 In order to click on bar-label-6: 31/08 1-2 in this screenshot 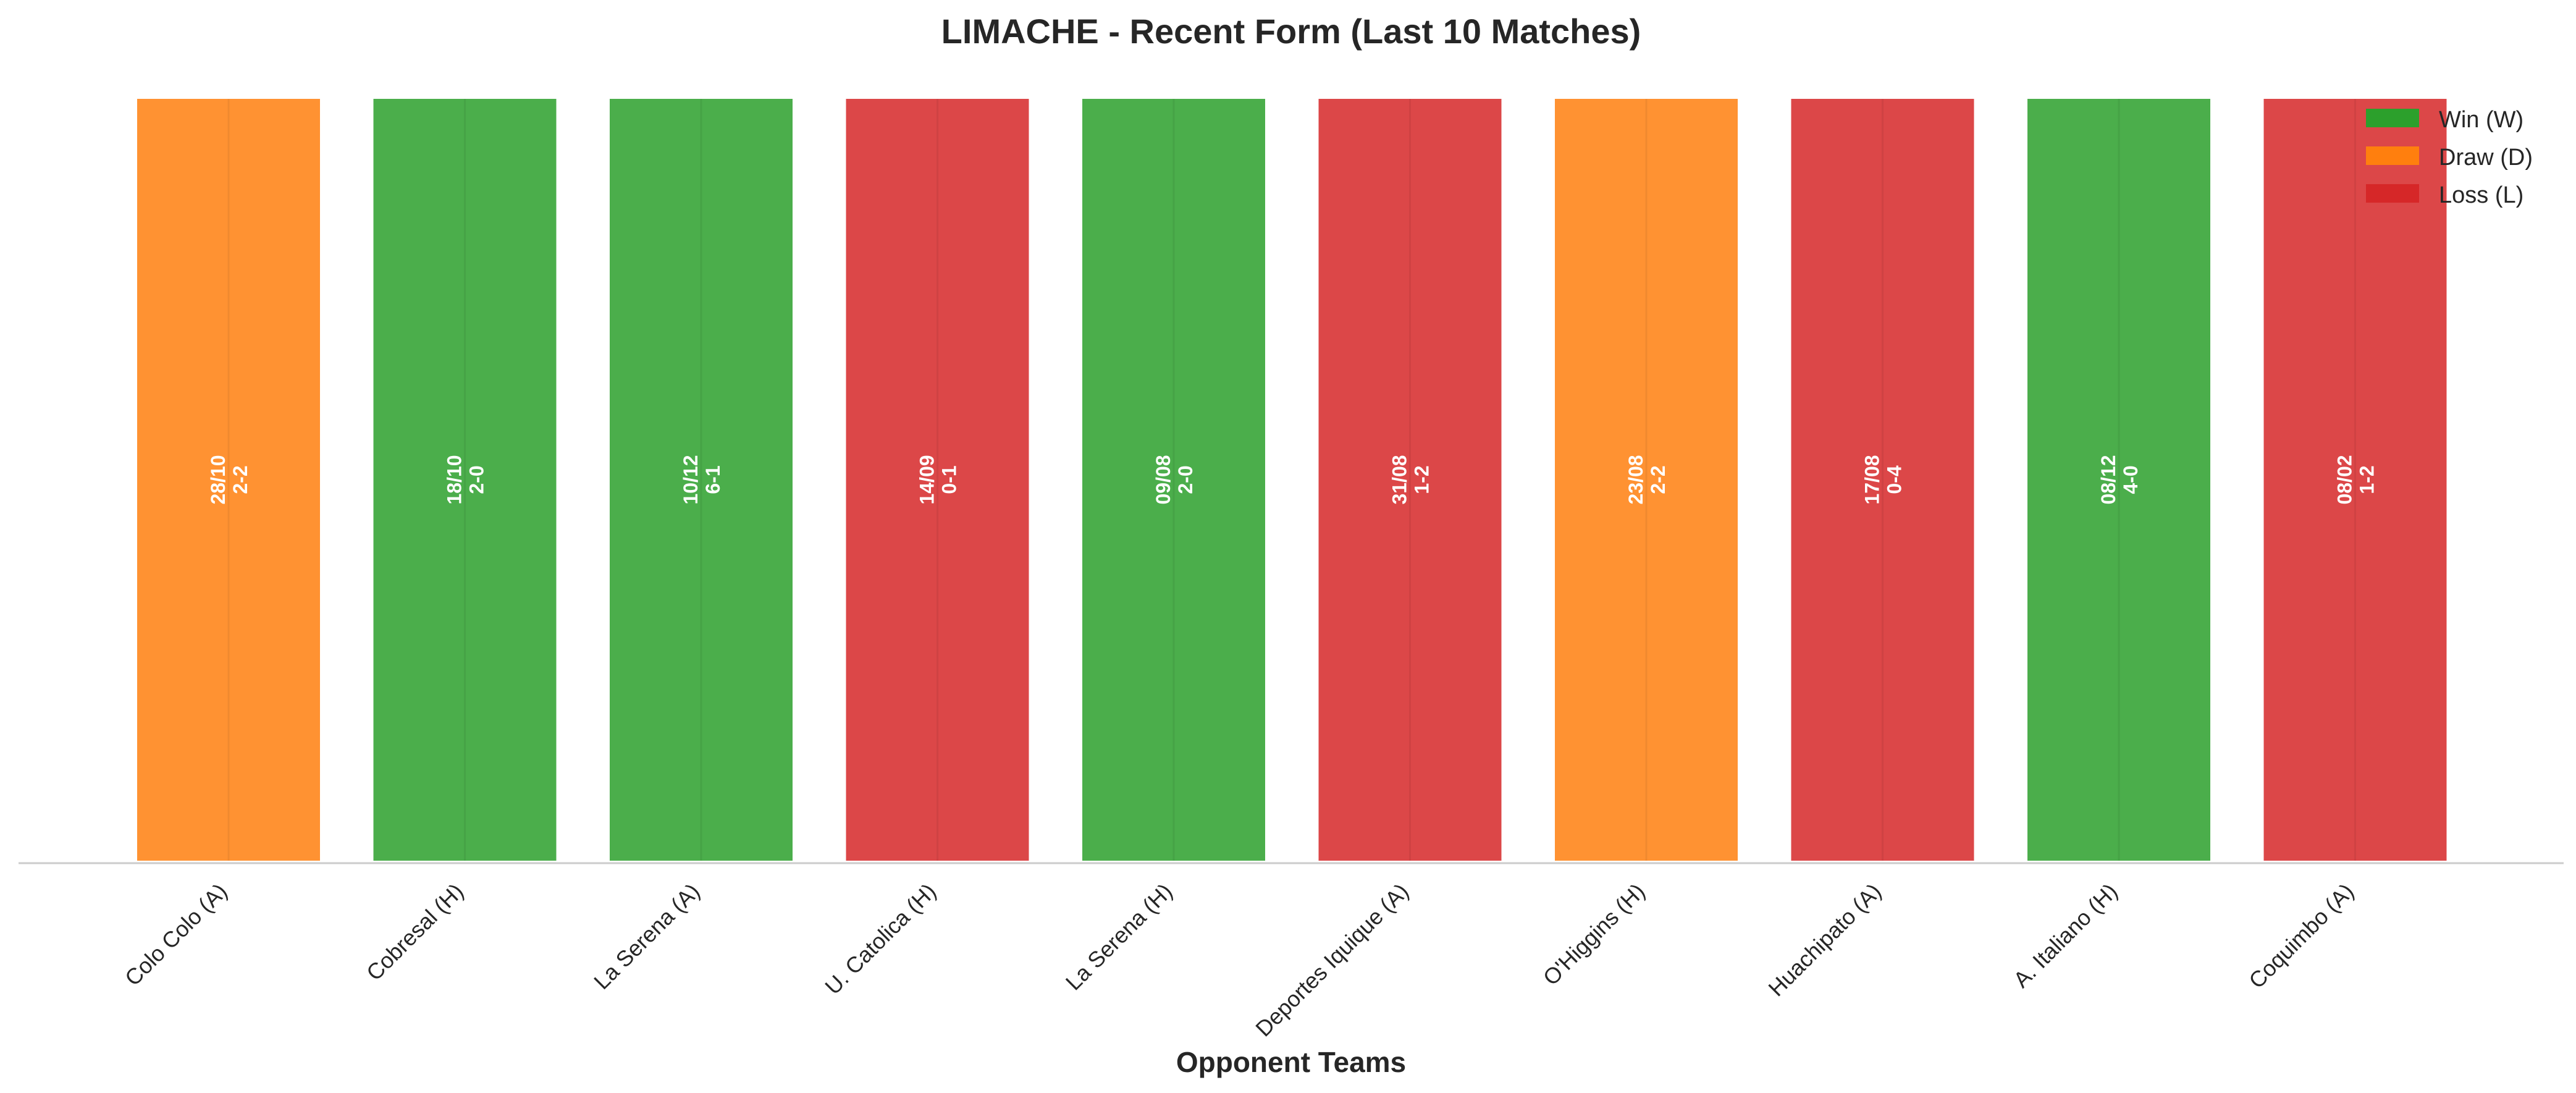, I will do `click(1411, 480)`.